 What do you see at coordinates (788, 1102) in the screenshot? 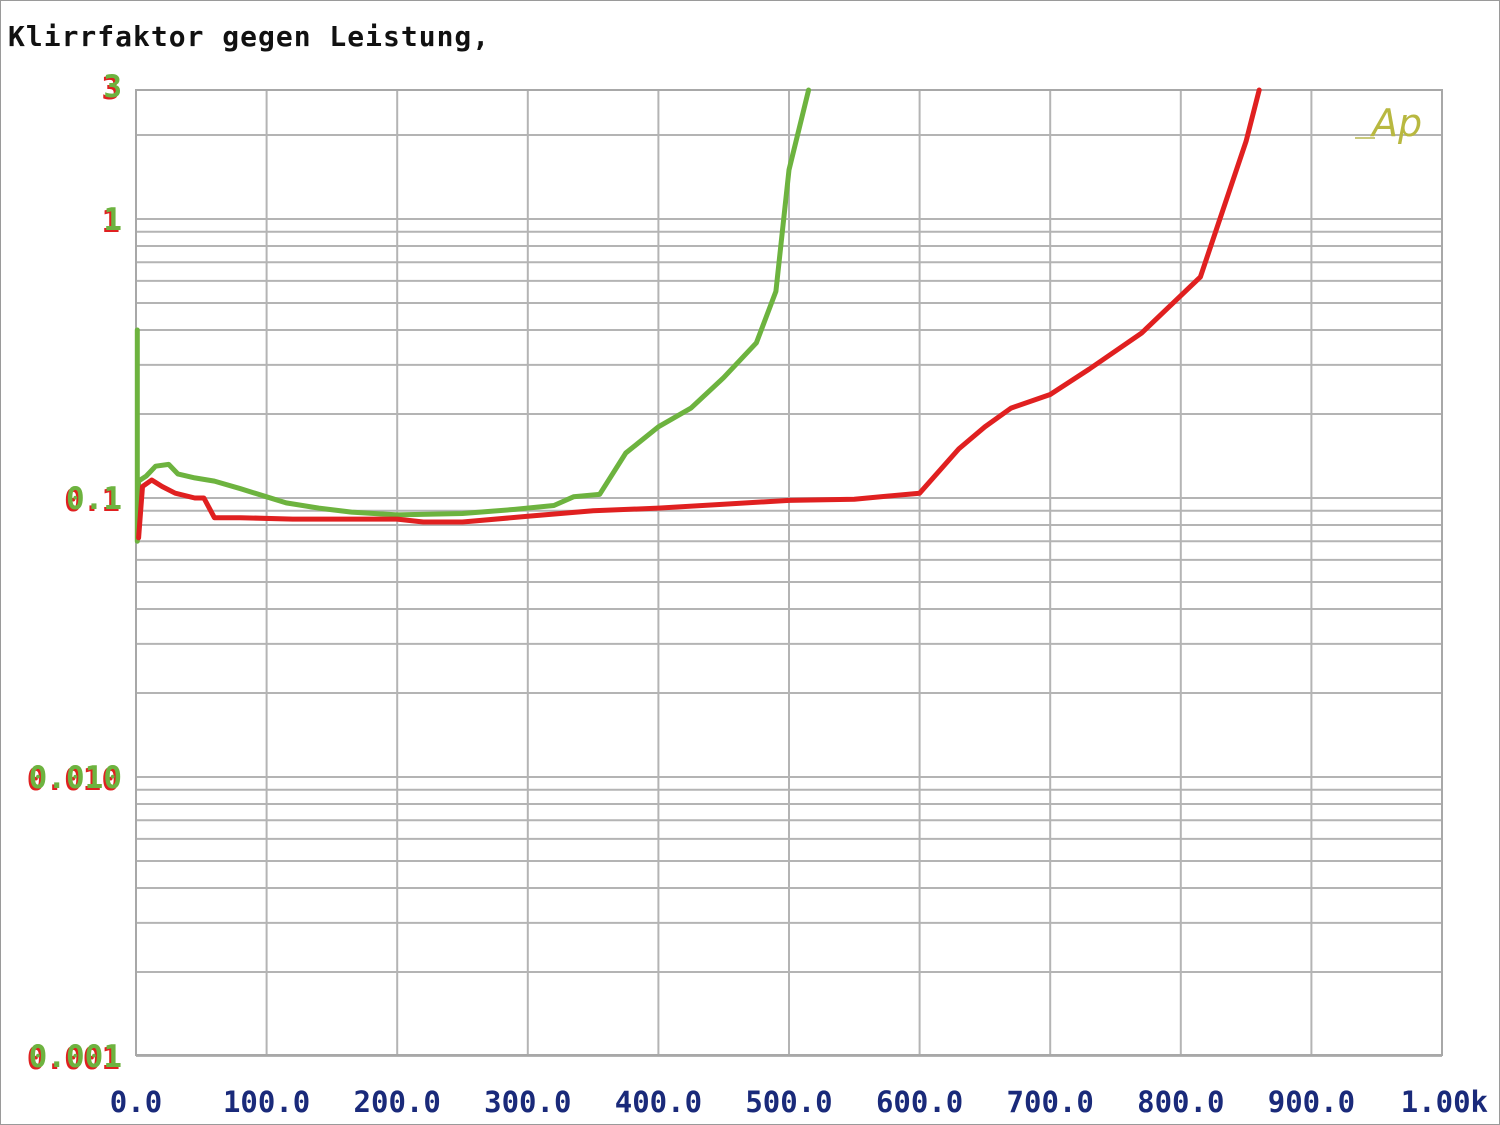
I see `x-tick-label: 500.0` at bounding box center [788, 1102].